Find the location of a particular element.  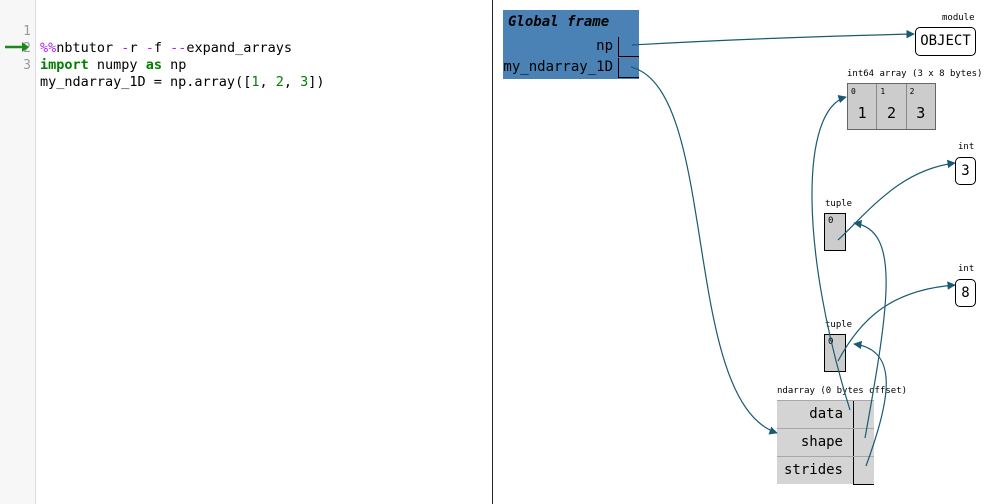

ndarray-field-strides: strides is located at coordinates (813, 470).